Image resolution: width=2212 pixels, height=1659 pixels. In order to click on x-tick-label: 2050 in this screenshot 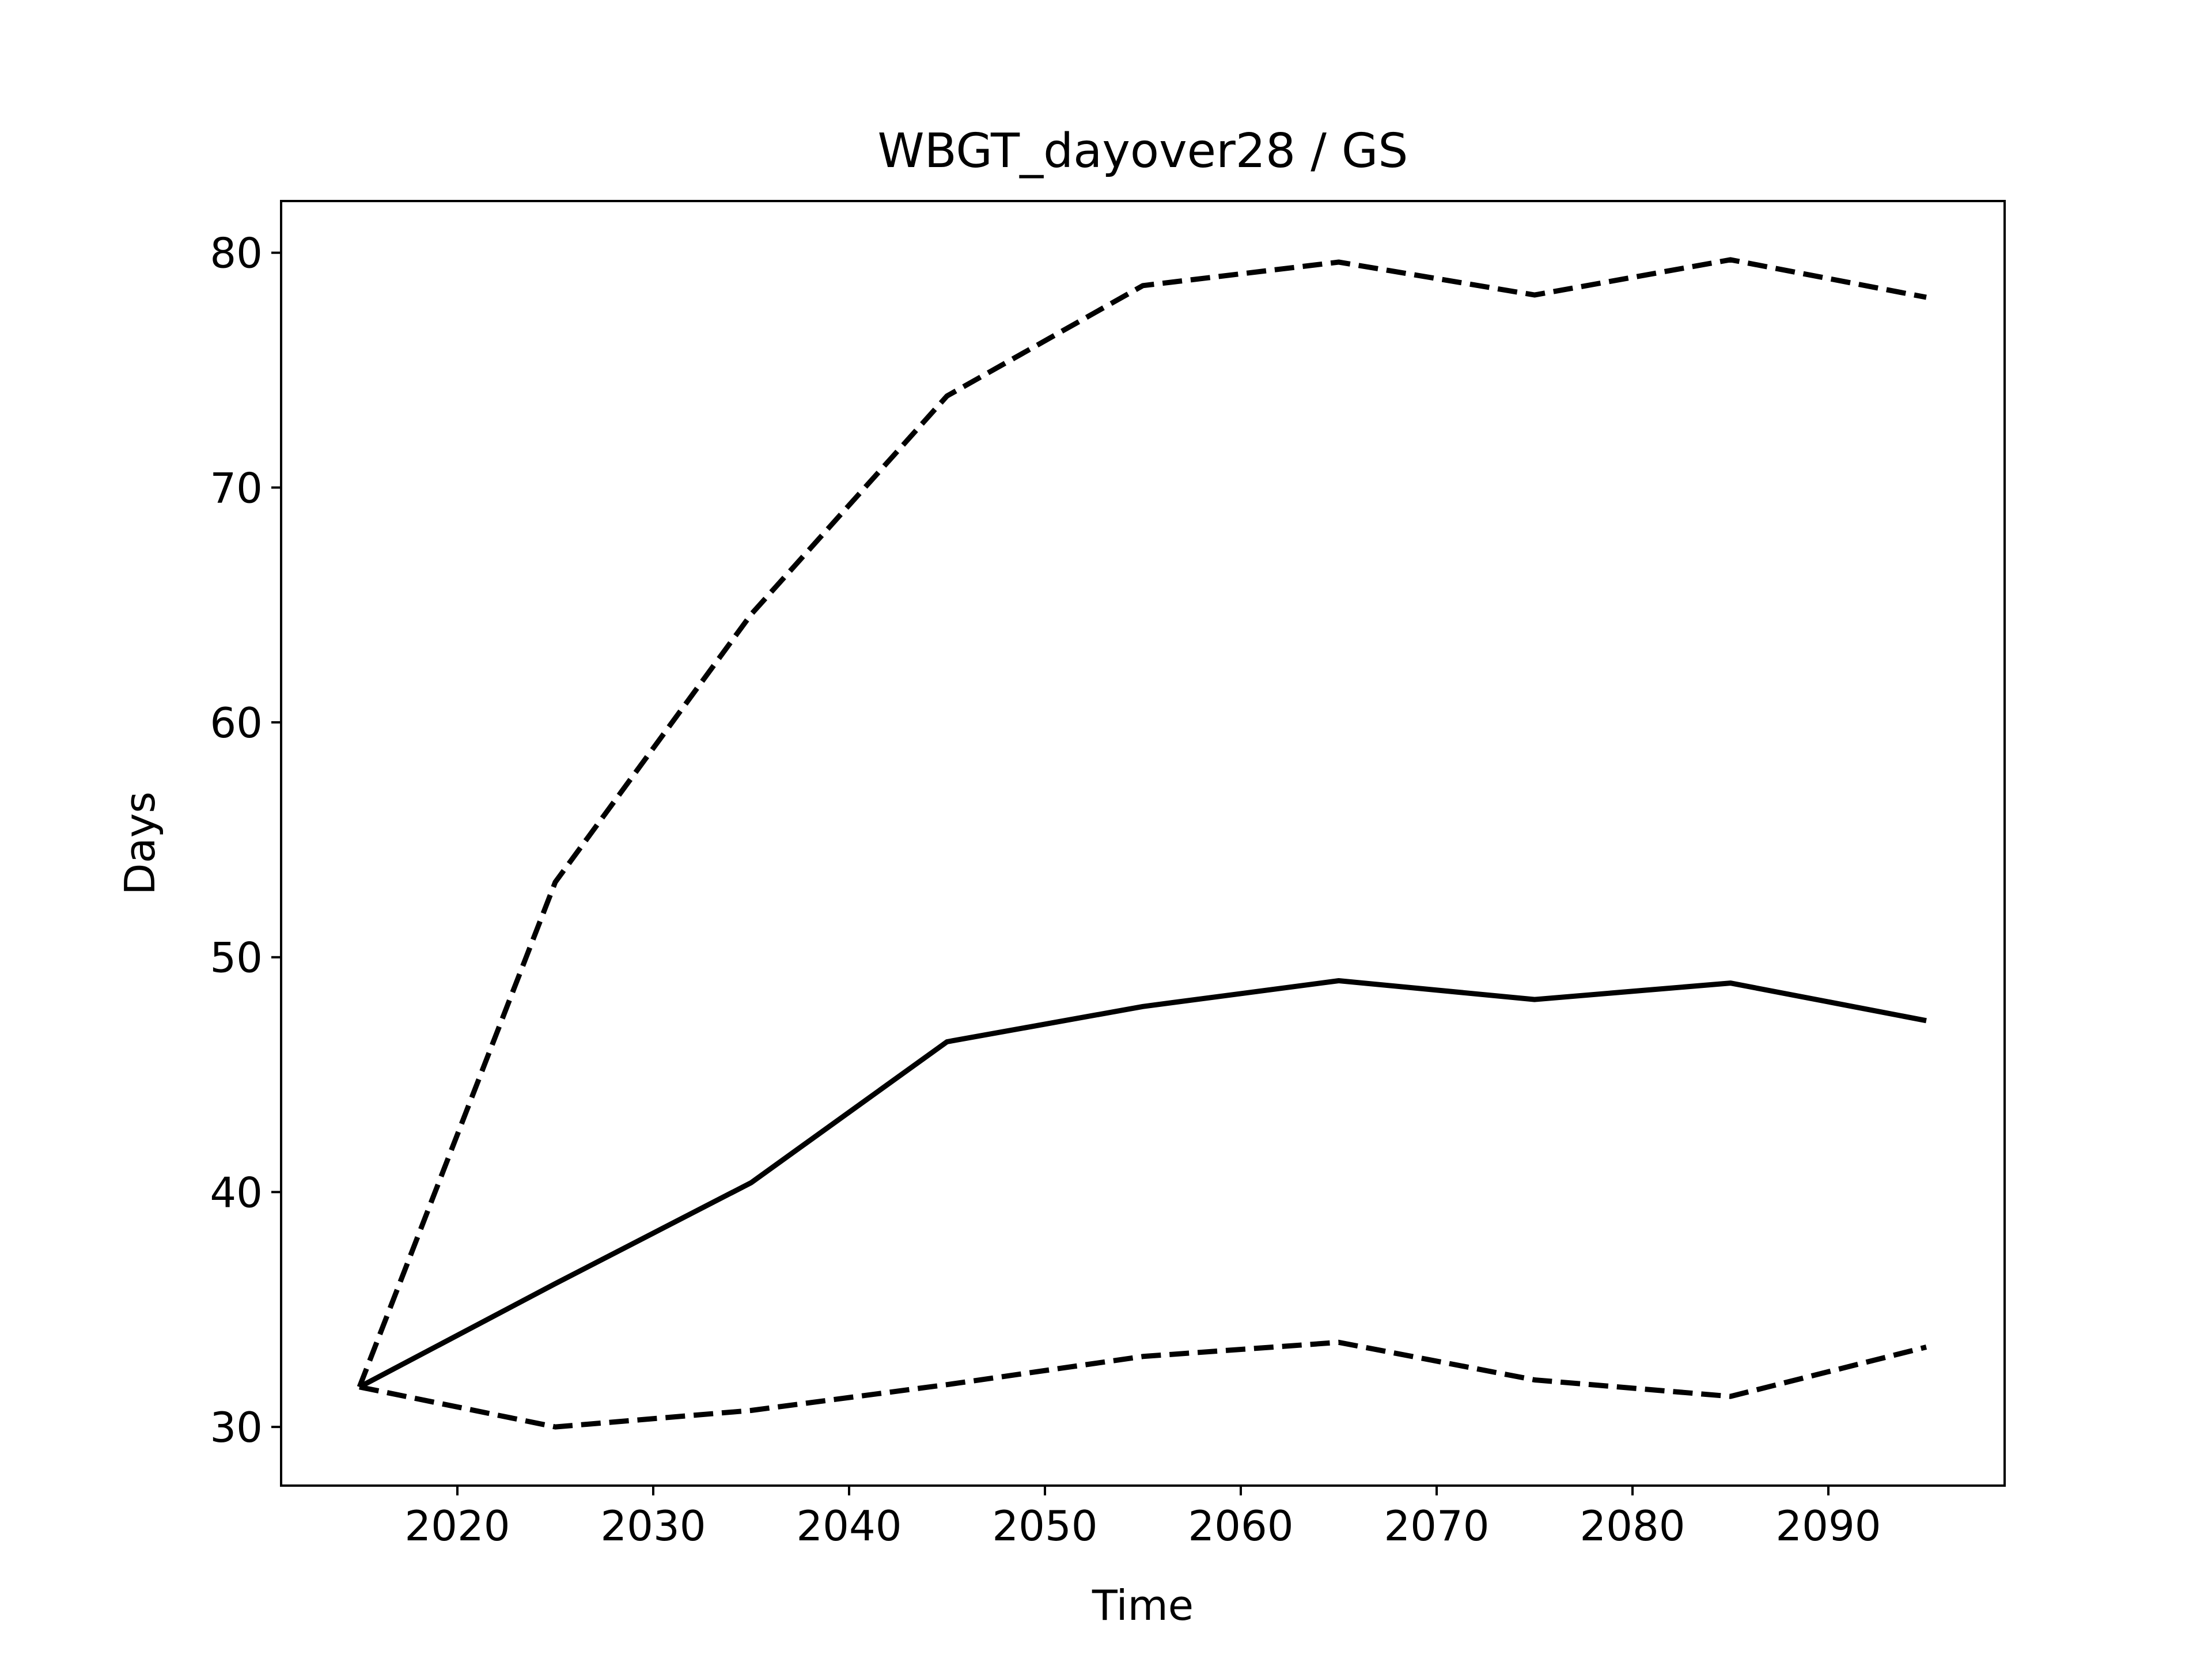, I will do `click(1044, 1526)`.